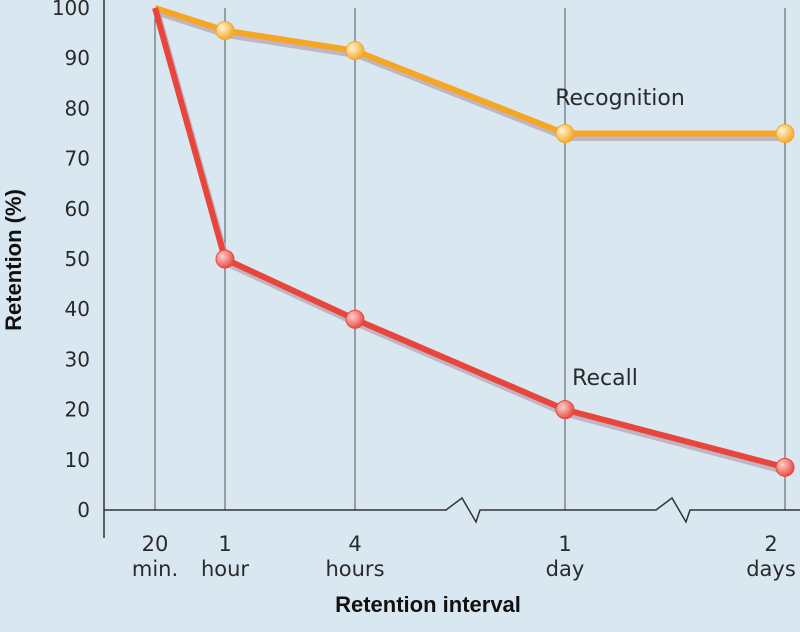 The height and width of the screenshot is (632, 800). I want to click on label-recognition: Recognition, so click(620, 98).